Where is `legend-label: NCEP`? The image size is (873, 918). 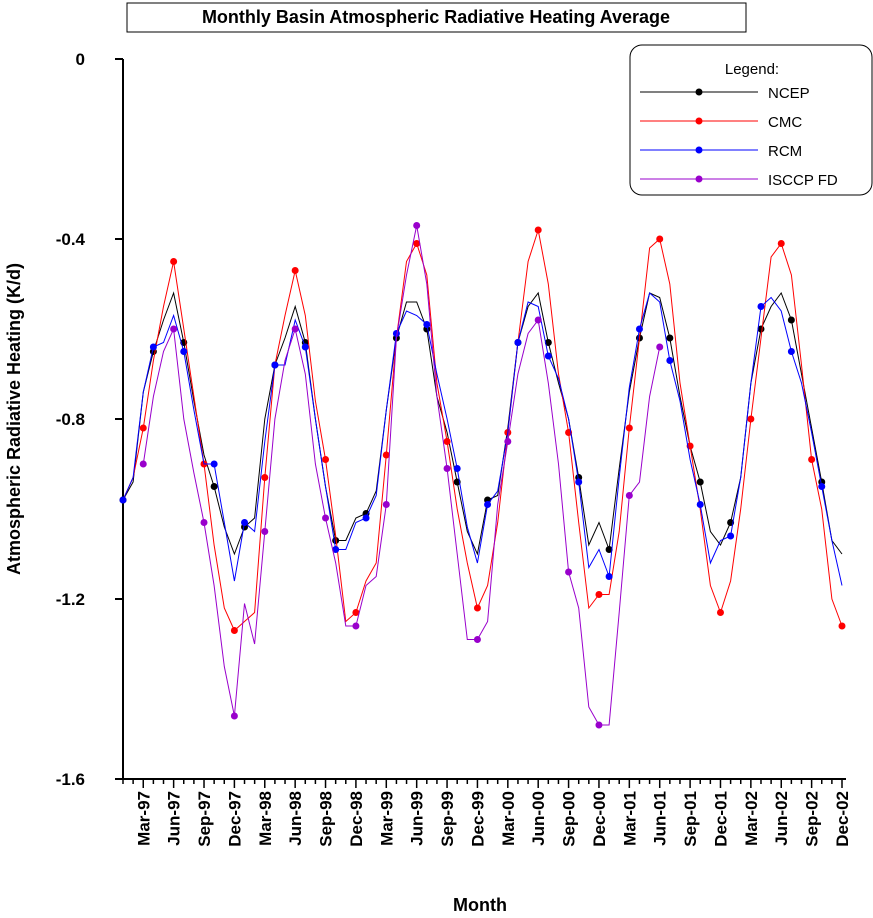
legend-label: NCEP is located at coordinates (789, 93).